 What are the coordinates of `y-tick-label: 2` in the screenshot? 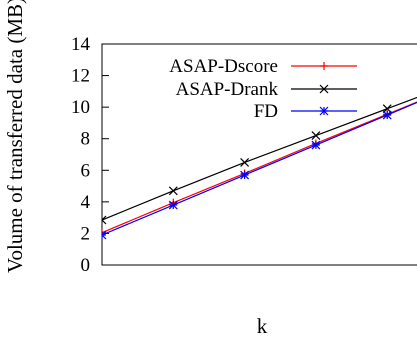 It's located at (86, 233).